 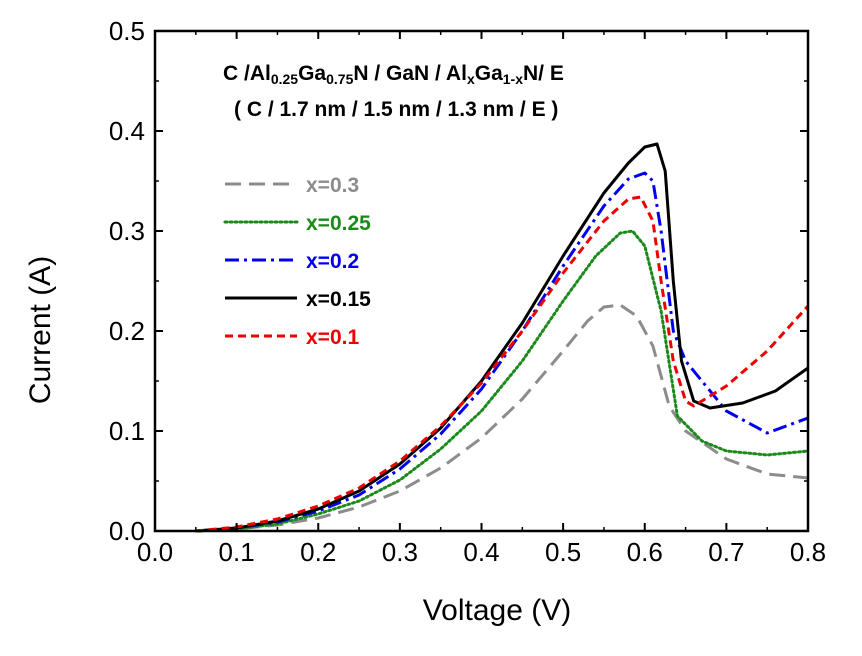 I want to click on x-tick-label: 0.0, so click(x=155, y=552).